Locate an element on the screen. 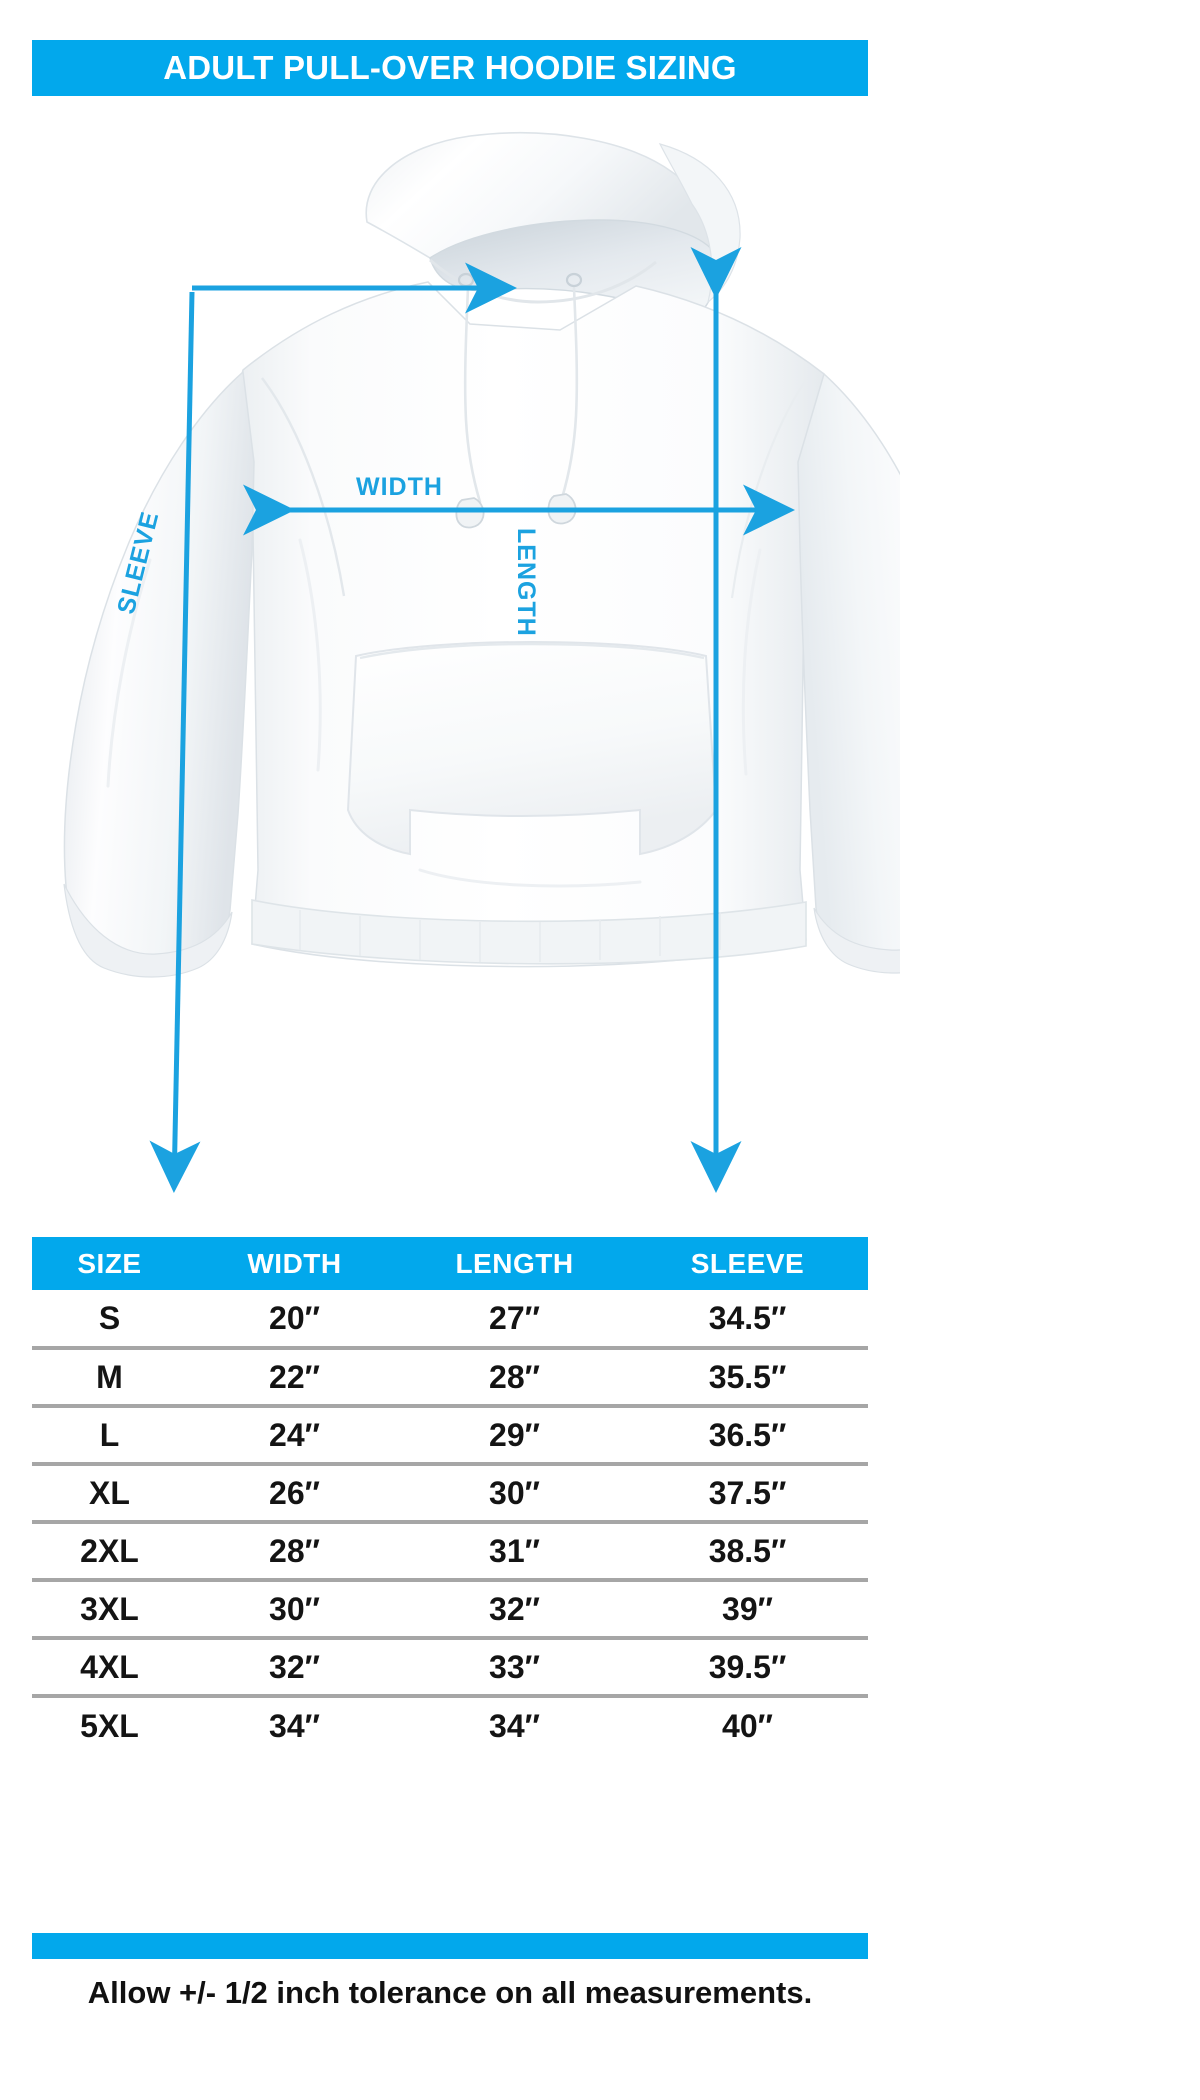 The height and width of the screenshot is (2100, 1200). bottom-accent-bar is located at coordinates (450, 1946).